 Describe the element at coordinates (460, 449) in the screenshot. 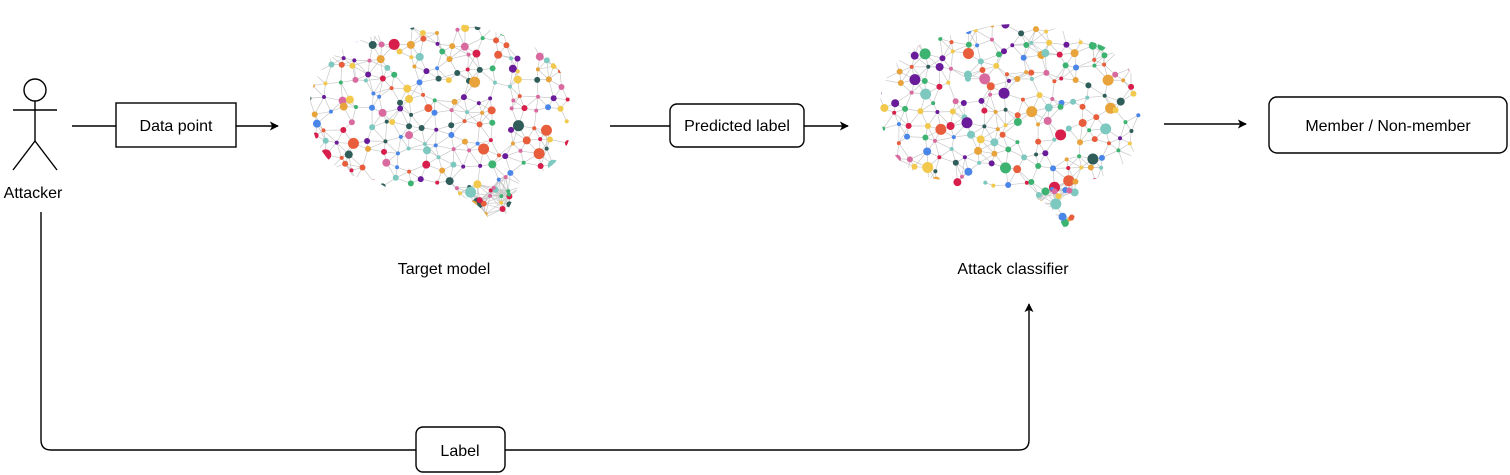

I see `label-node: Label` at that location.